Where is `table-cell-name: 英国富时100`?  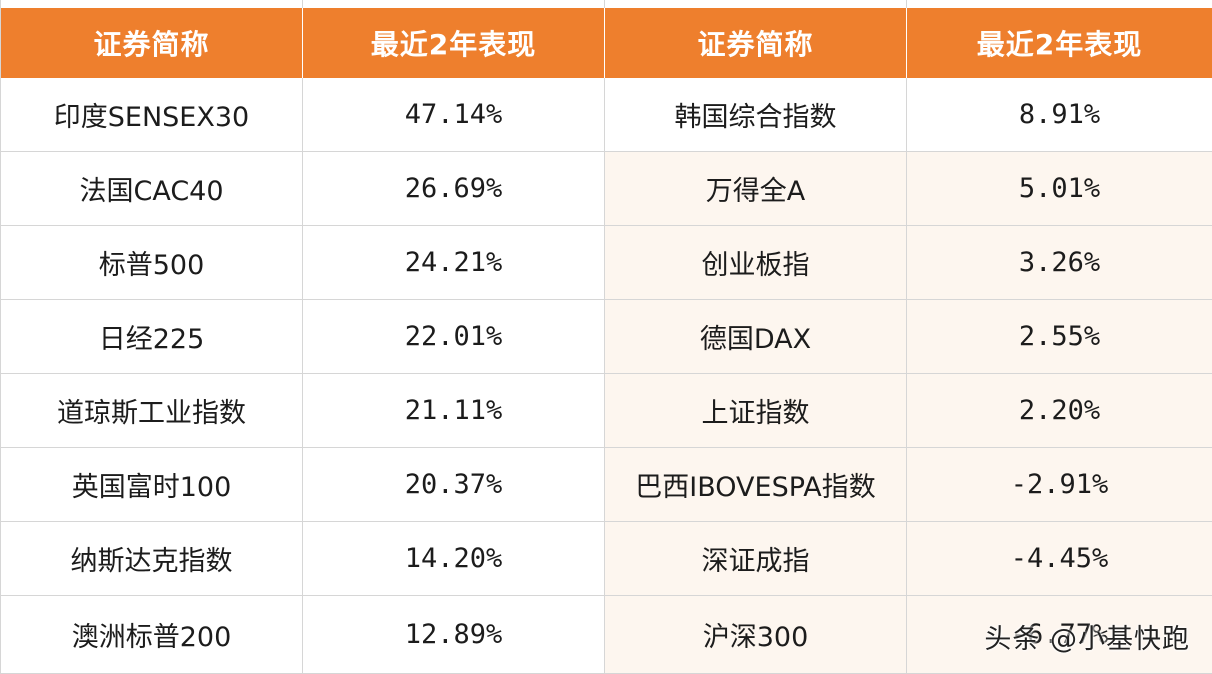 table-cell-name: 英国富时100 is located at coordinates (152, 485).